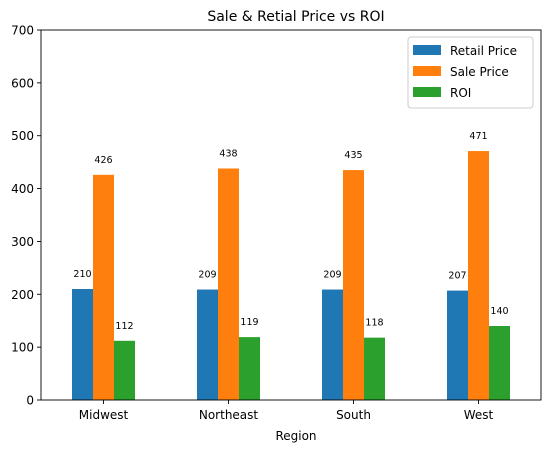  Describe the element at coordinates (249, 322) in the screenshot. I see `data-label: 119` at that location.